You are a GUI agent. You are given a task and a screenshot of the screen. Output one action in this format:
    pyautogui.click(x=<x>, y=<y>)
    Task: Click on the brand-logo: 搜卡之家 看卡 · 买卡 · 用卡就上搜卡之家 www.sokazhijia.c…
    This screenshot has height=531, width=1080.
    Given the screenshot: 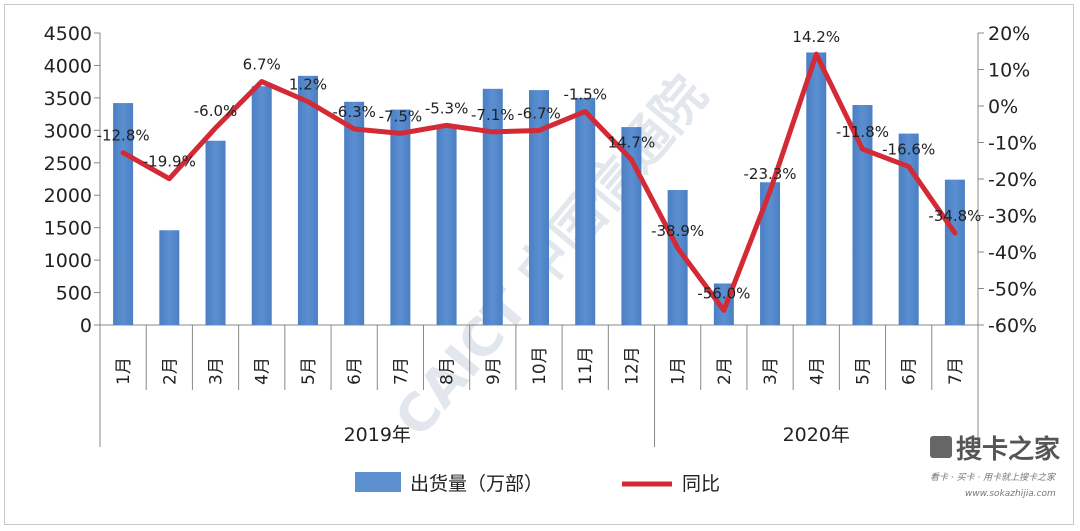 What is the action you would take?
    pyautogui.click(x=995, y=466)
    